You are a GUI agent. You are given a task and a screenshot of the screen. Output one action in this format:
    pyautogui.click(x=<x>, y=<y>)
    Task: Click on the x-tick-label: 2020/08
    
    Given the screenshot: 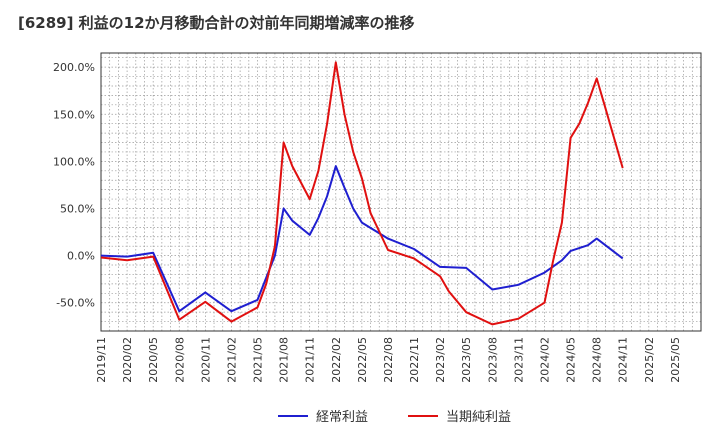 What is the action you would take?
    pyautogui.click(x=179, y=360)
    